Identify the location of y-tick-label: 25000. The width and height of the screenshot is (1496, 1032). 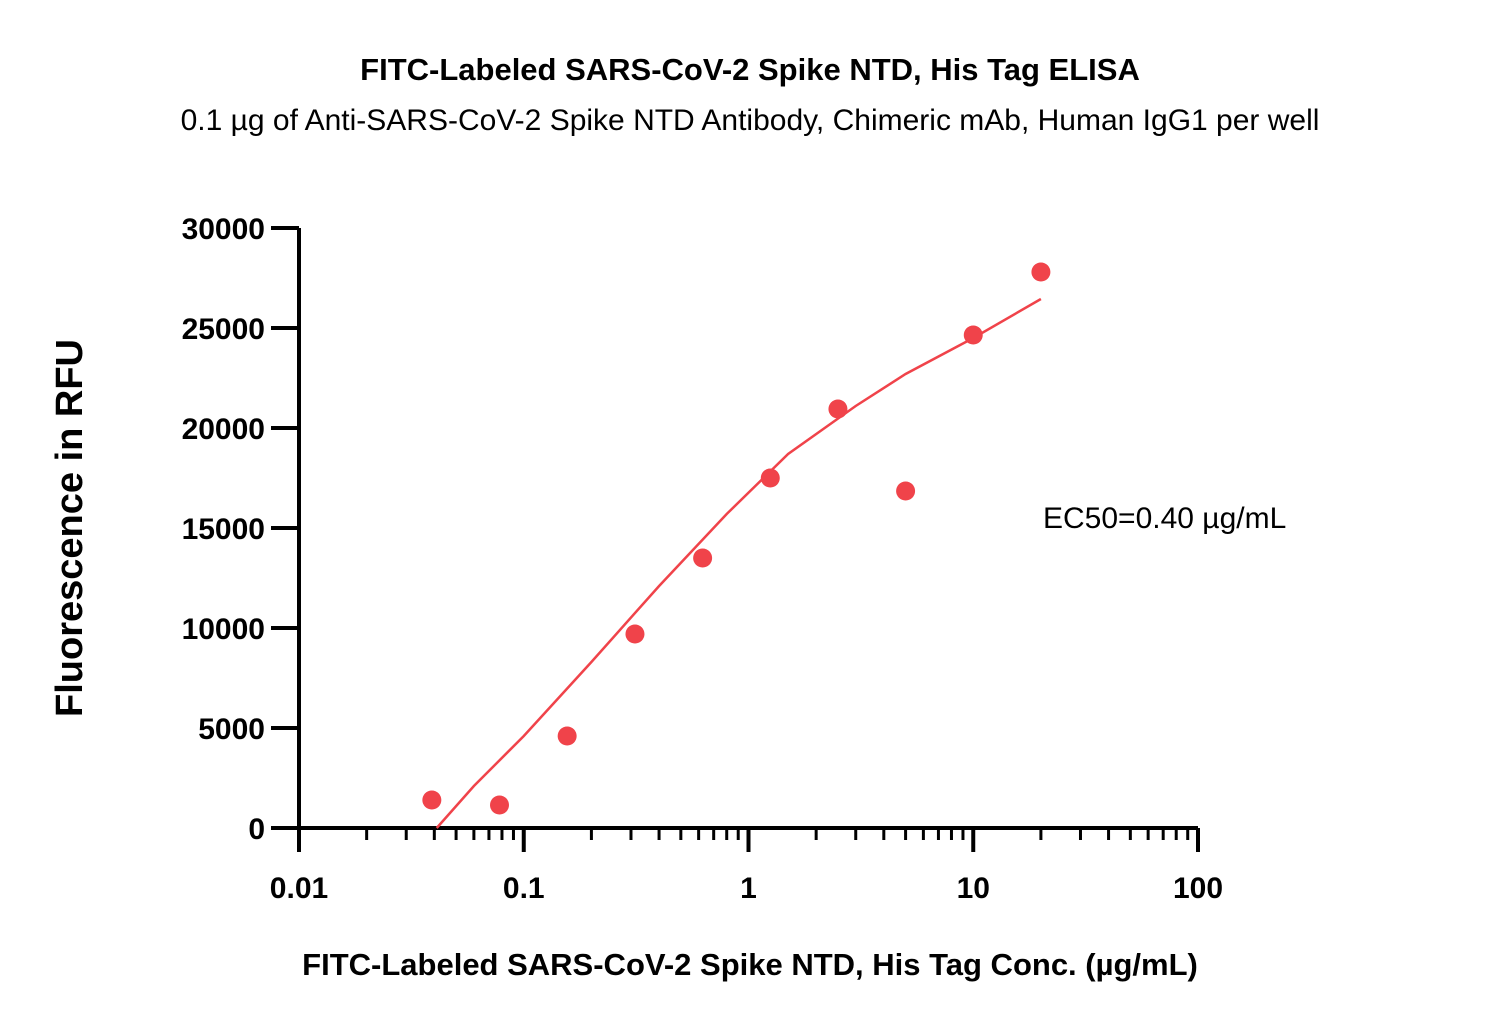
(223, 329).